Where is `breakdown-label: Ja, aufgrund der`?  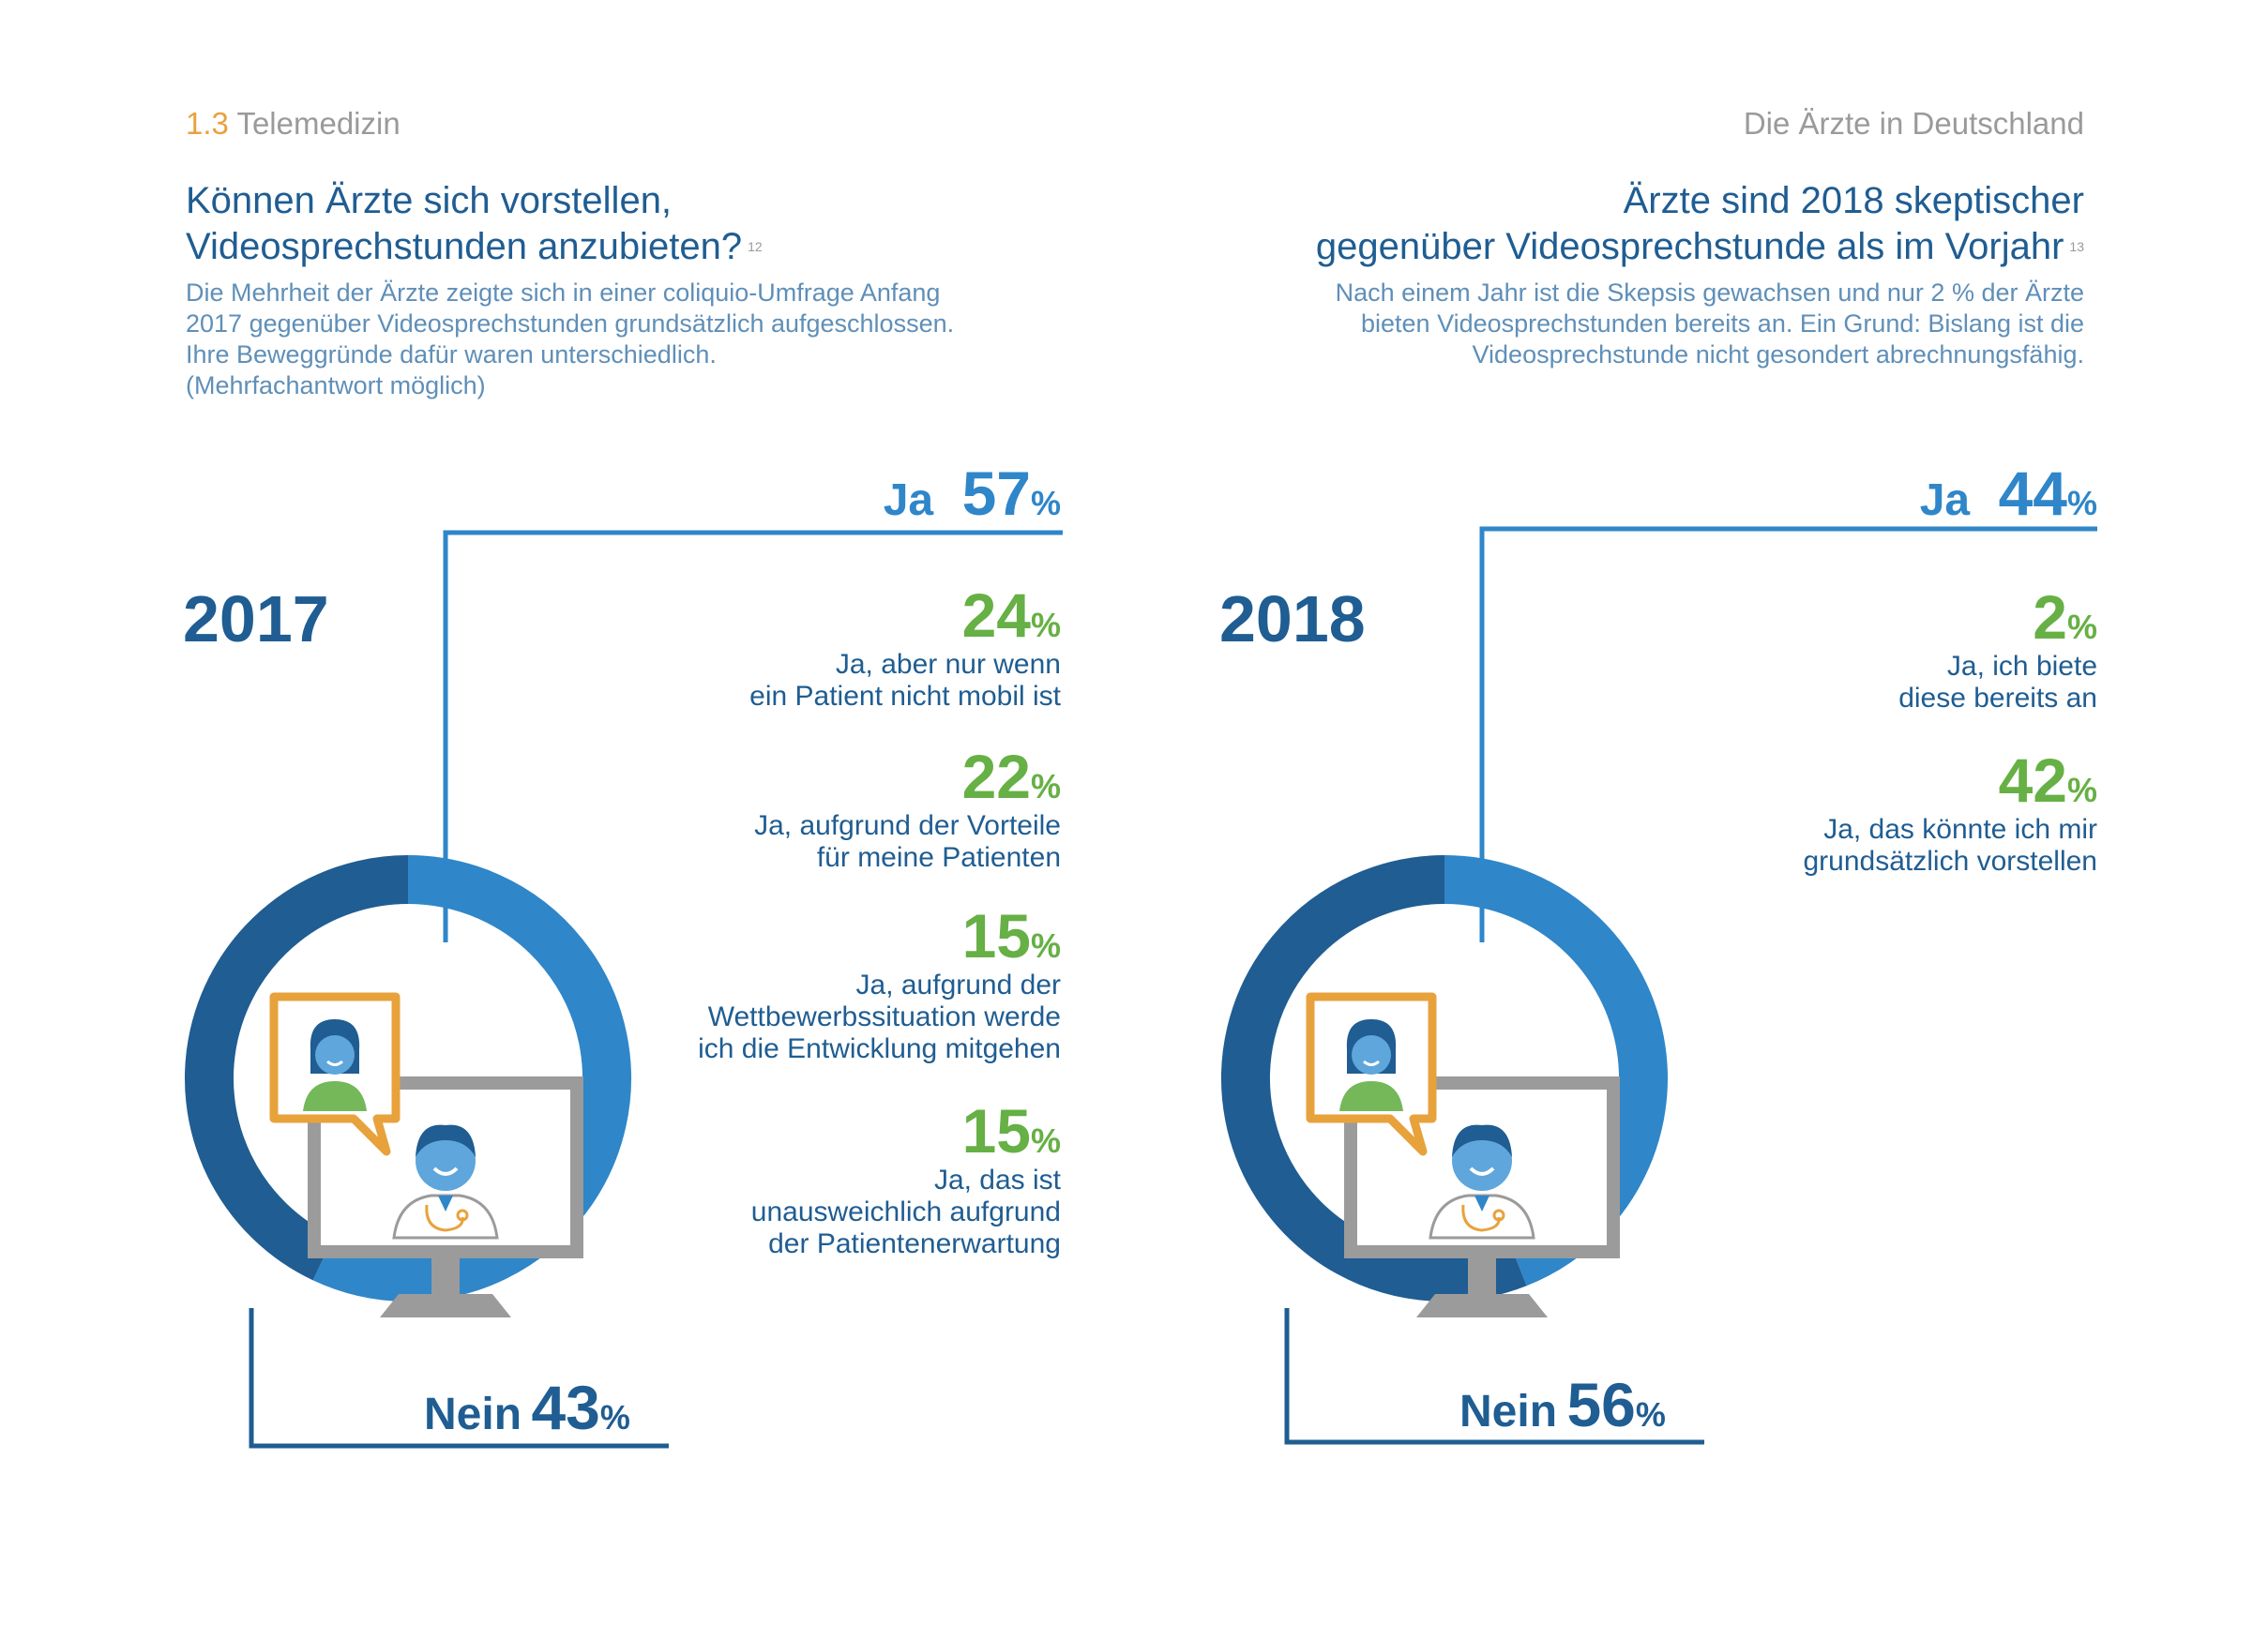
breakdown-label: Ja, aufgrund der is located at coordinates (958, 986).